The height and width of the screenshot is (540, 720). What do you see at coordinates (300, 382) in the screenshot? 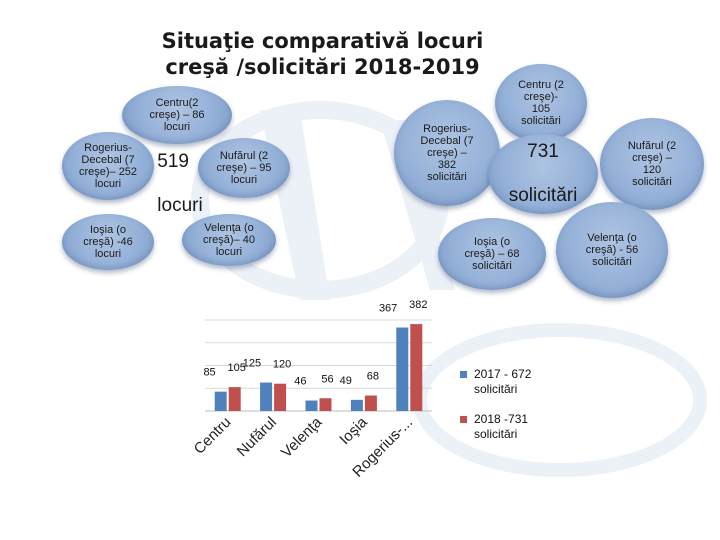
I see `data-label-2017: 46` at bounding box center [300, 382].